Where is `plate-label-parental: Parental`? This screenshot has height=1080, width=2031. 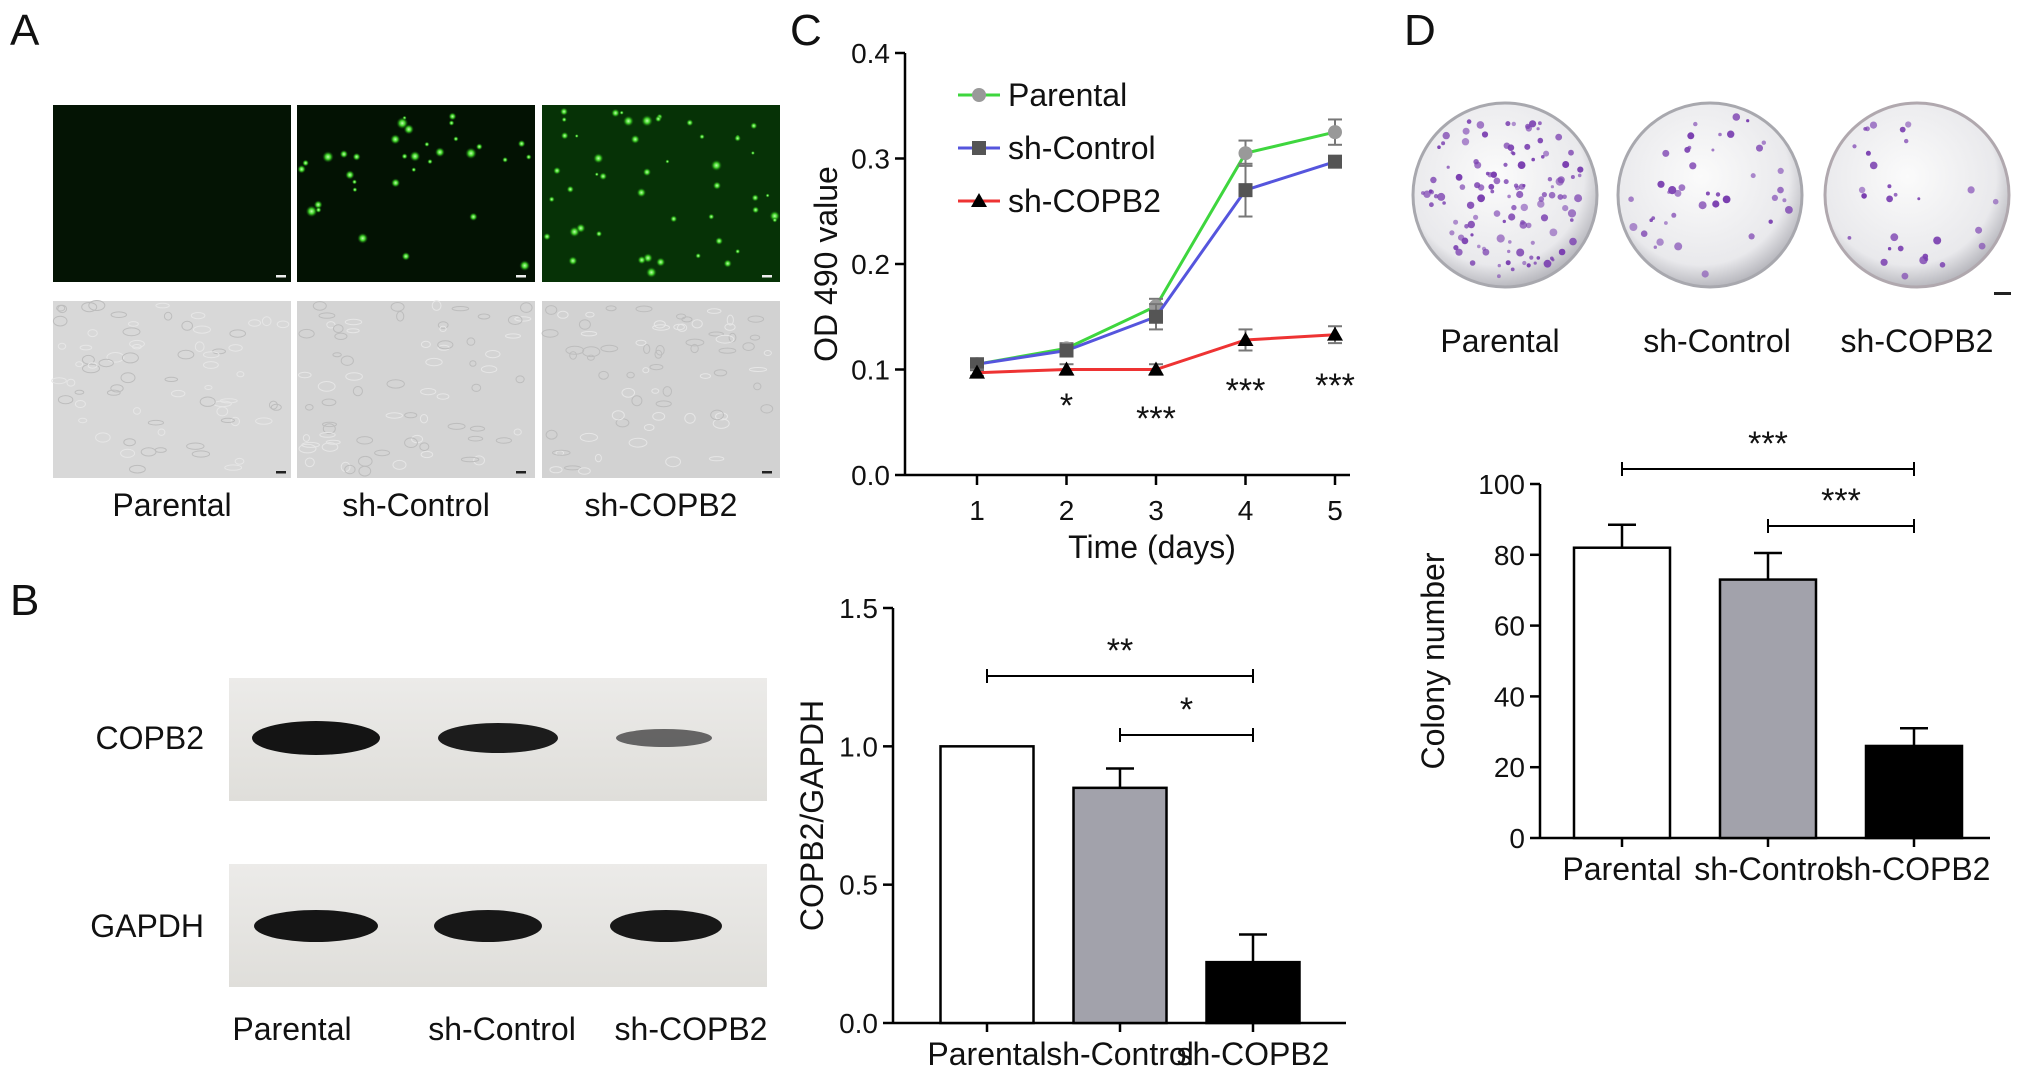
plate-label-parental: Parental is located at coordinates (1499, 341).